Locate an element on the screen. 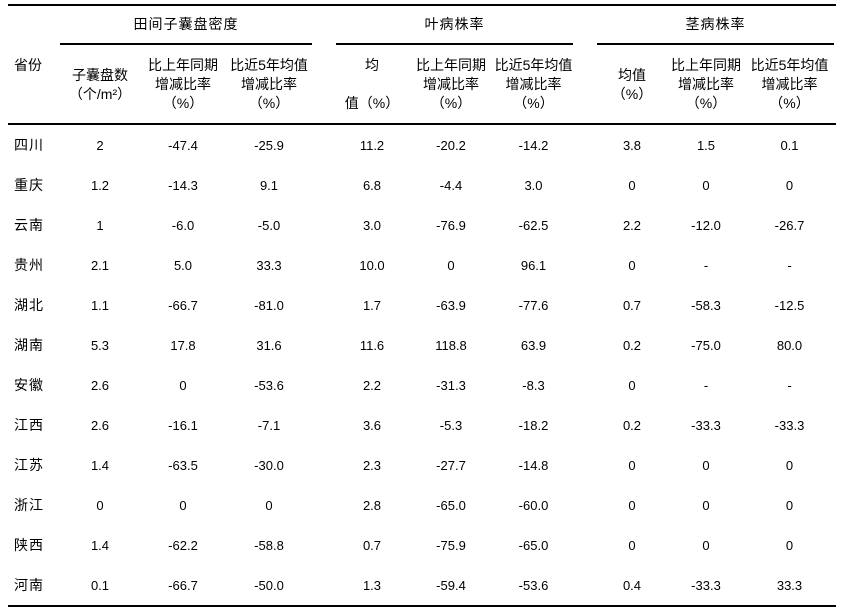 This screenshot has height=608, width=842. table-cell: -58.3 is located at coordinates (706, 305).